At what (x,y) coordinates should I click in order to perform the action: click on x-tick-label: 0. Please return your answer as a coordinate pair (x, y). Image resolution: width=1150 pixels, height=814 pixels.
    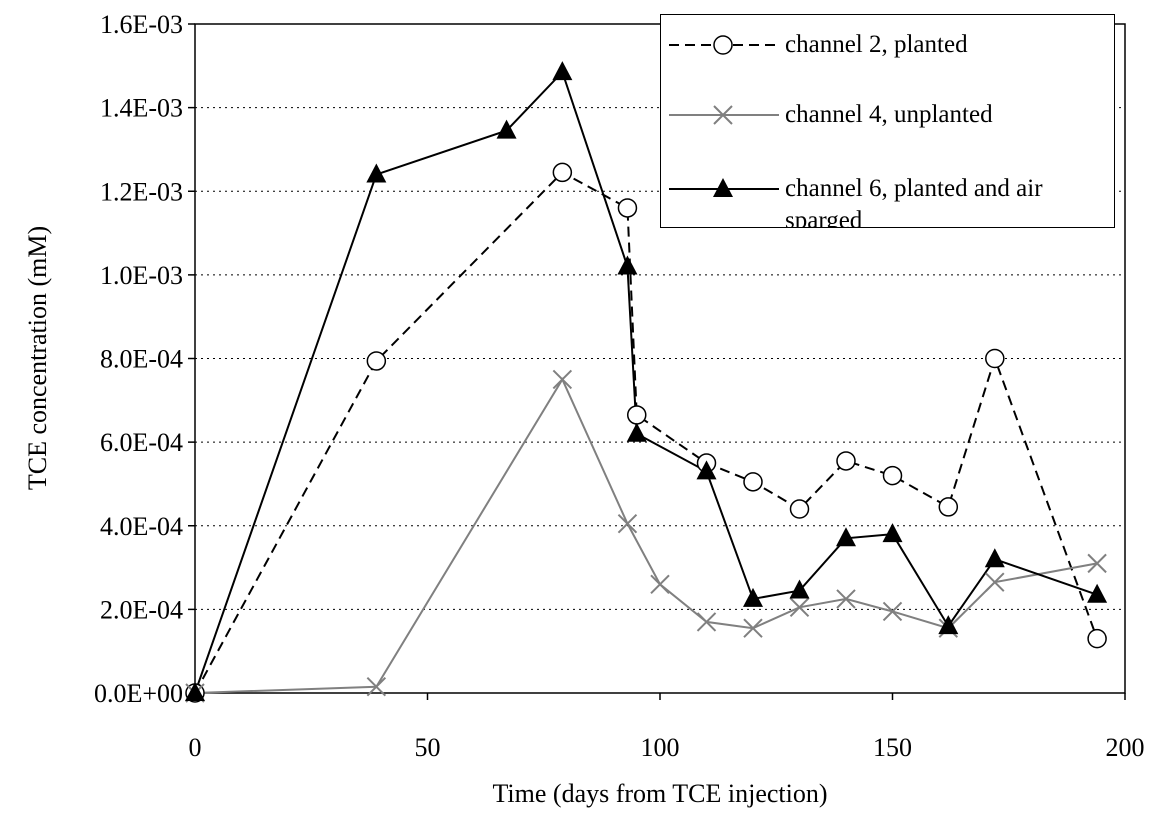
    Looking at the image, I should click on (195, 747).